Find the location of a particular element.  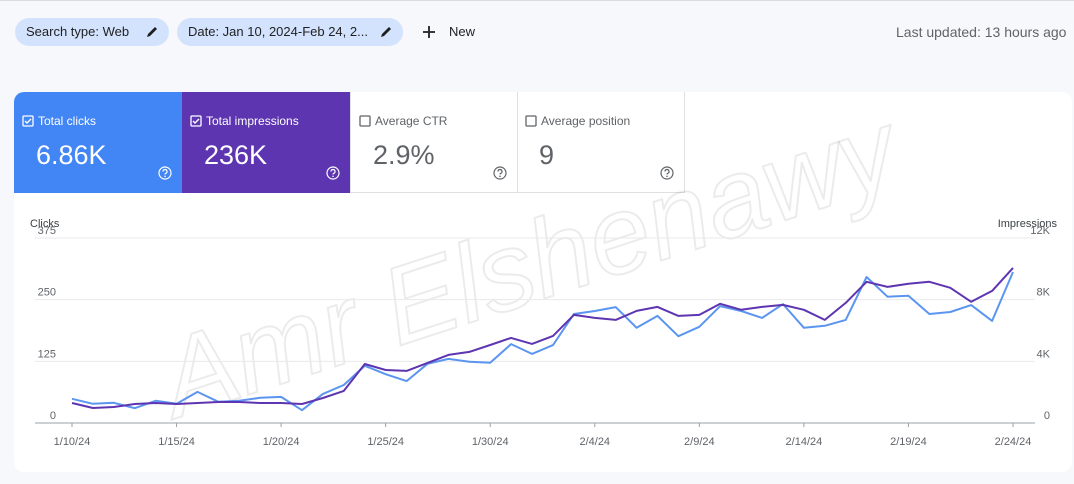

y-tick-label: 125 is located at coordinates (47, 354).